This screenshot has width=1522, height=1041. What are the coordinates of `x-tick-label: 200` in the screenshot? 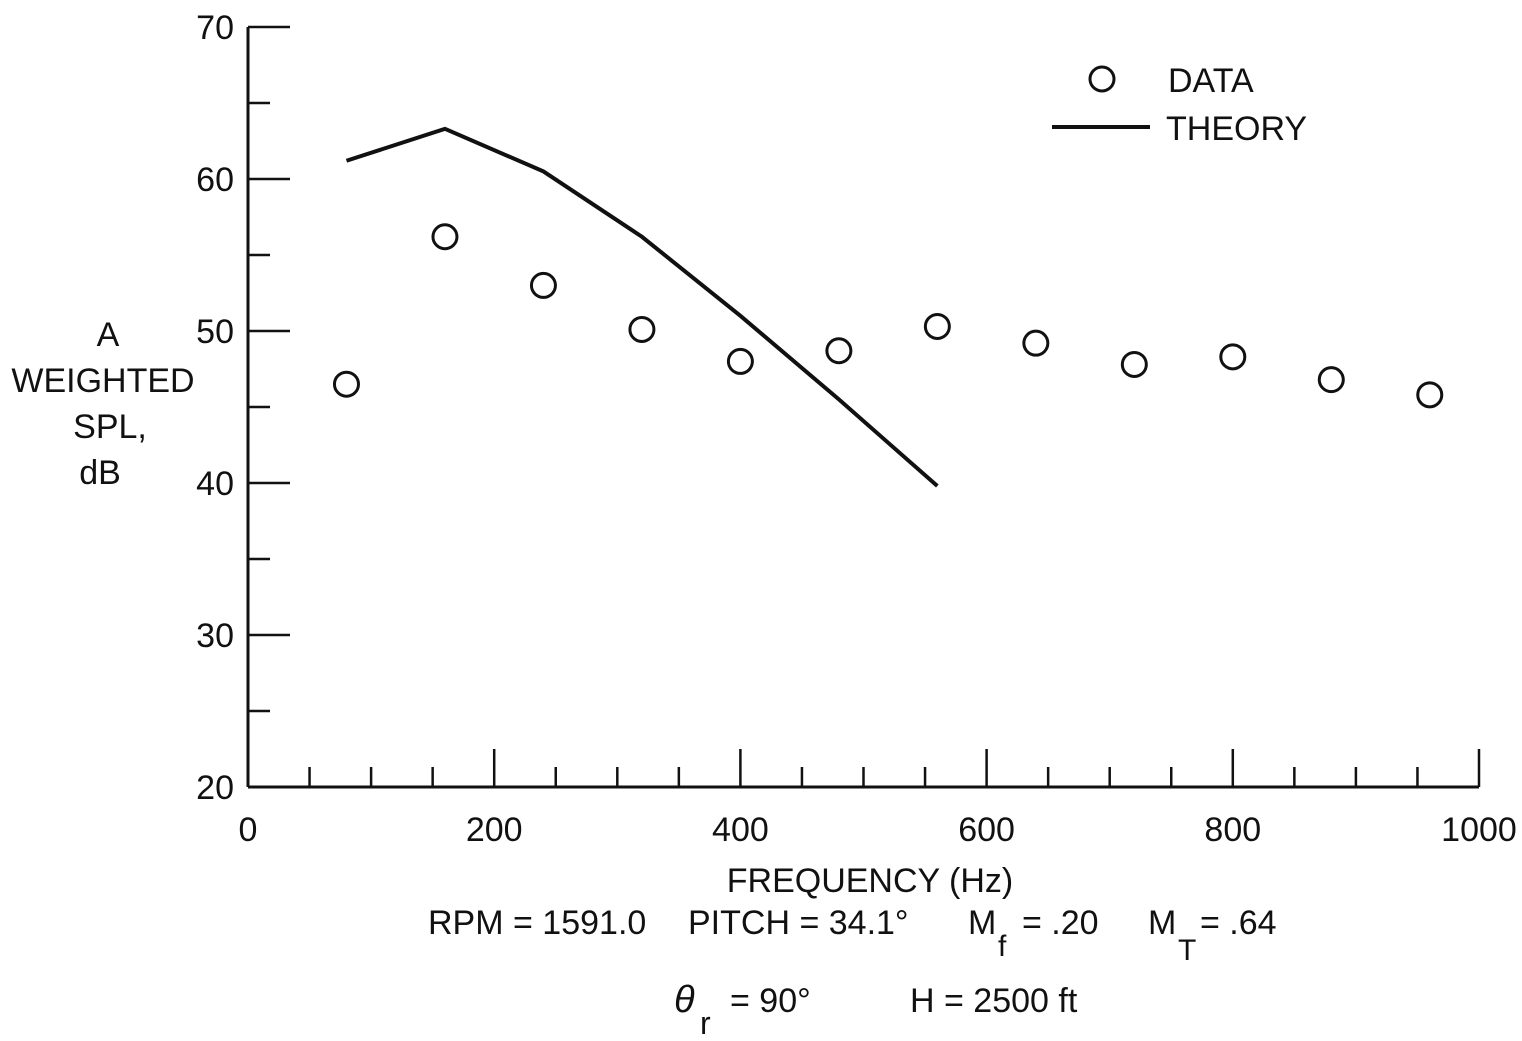 It's located at (494, 830).